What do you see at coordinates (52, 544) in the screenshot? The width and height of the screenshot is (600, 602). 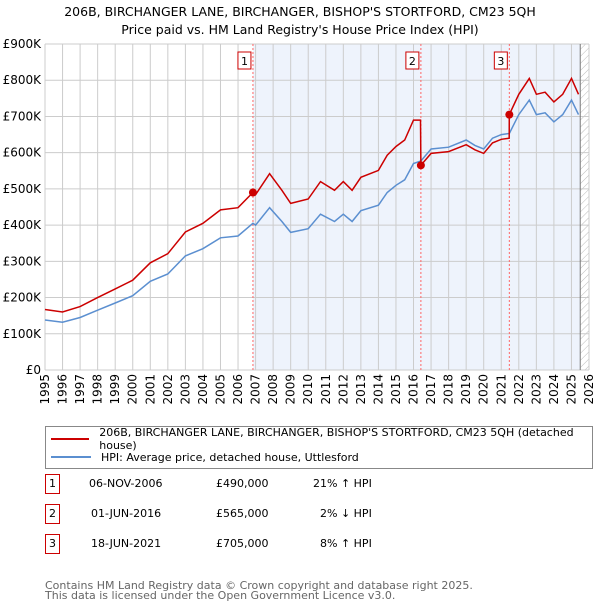 I see `sale-marker-box: 3` at bounding box center [52, 544].